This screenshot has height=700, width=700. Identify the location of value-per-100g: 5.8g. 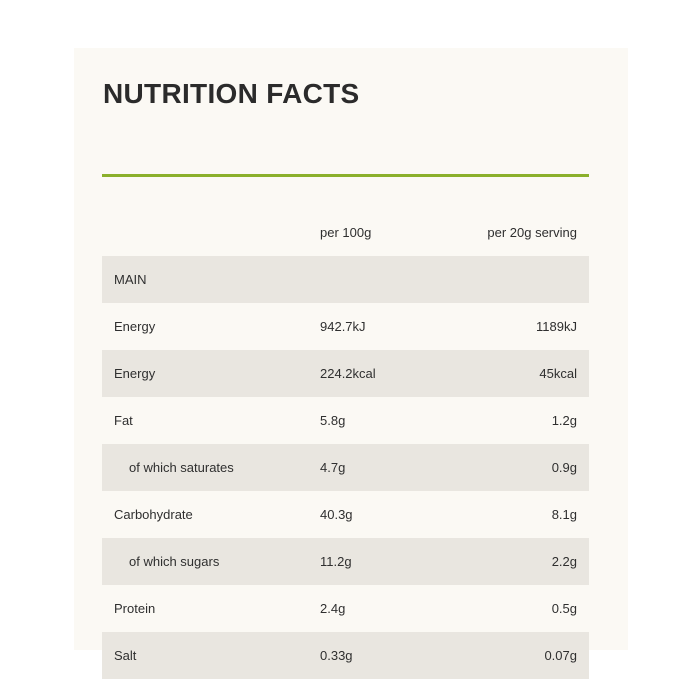
(333, 420).